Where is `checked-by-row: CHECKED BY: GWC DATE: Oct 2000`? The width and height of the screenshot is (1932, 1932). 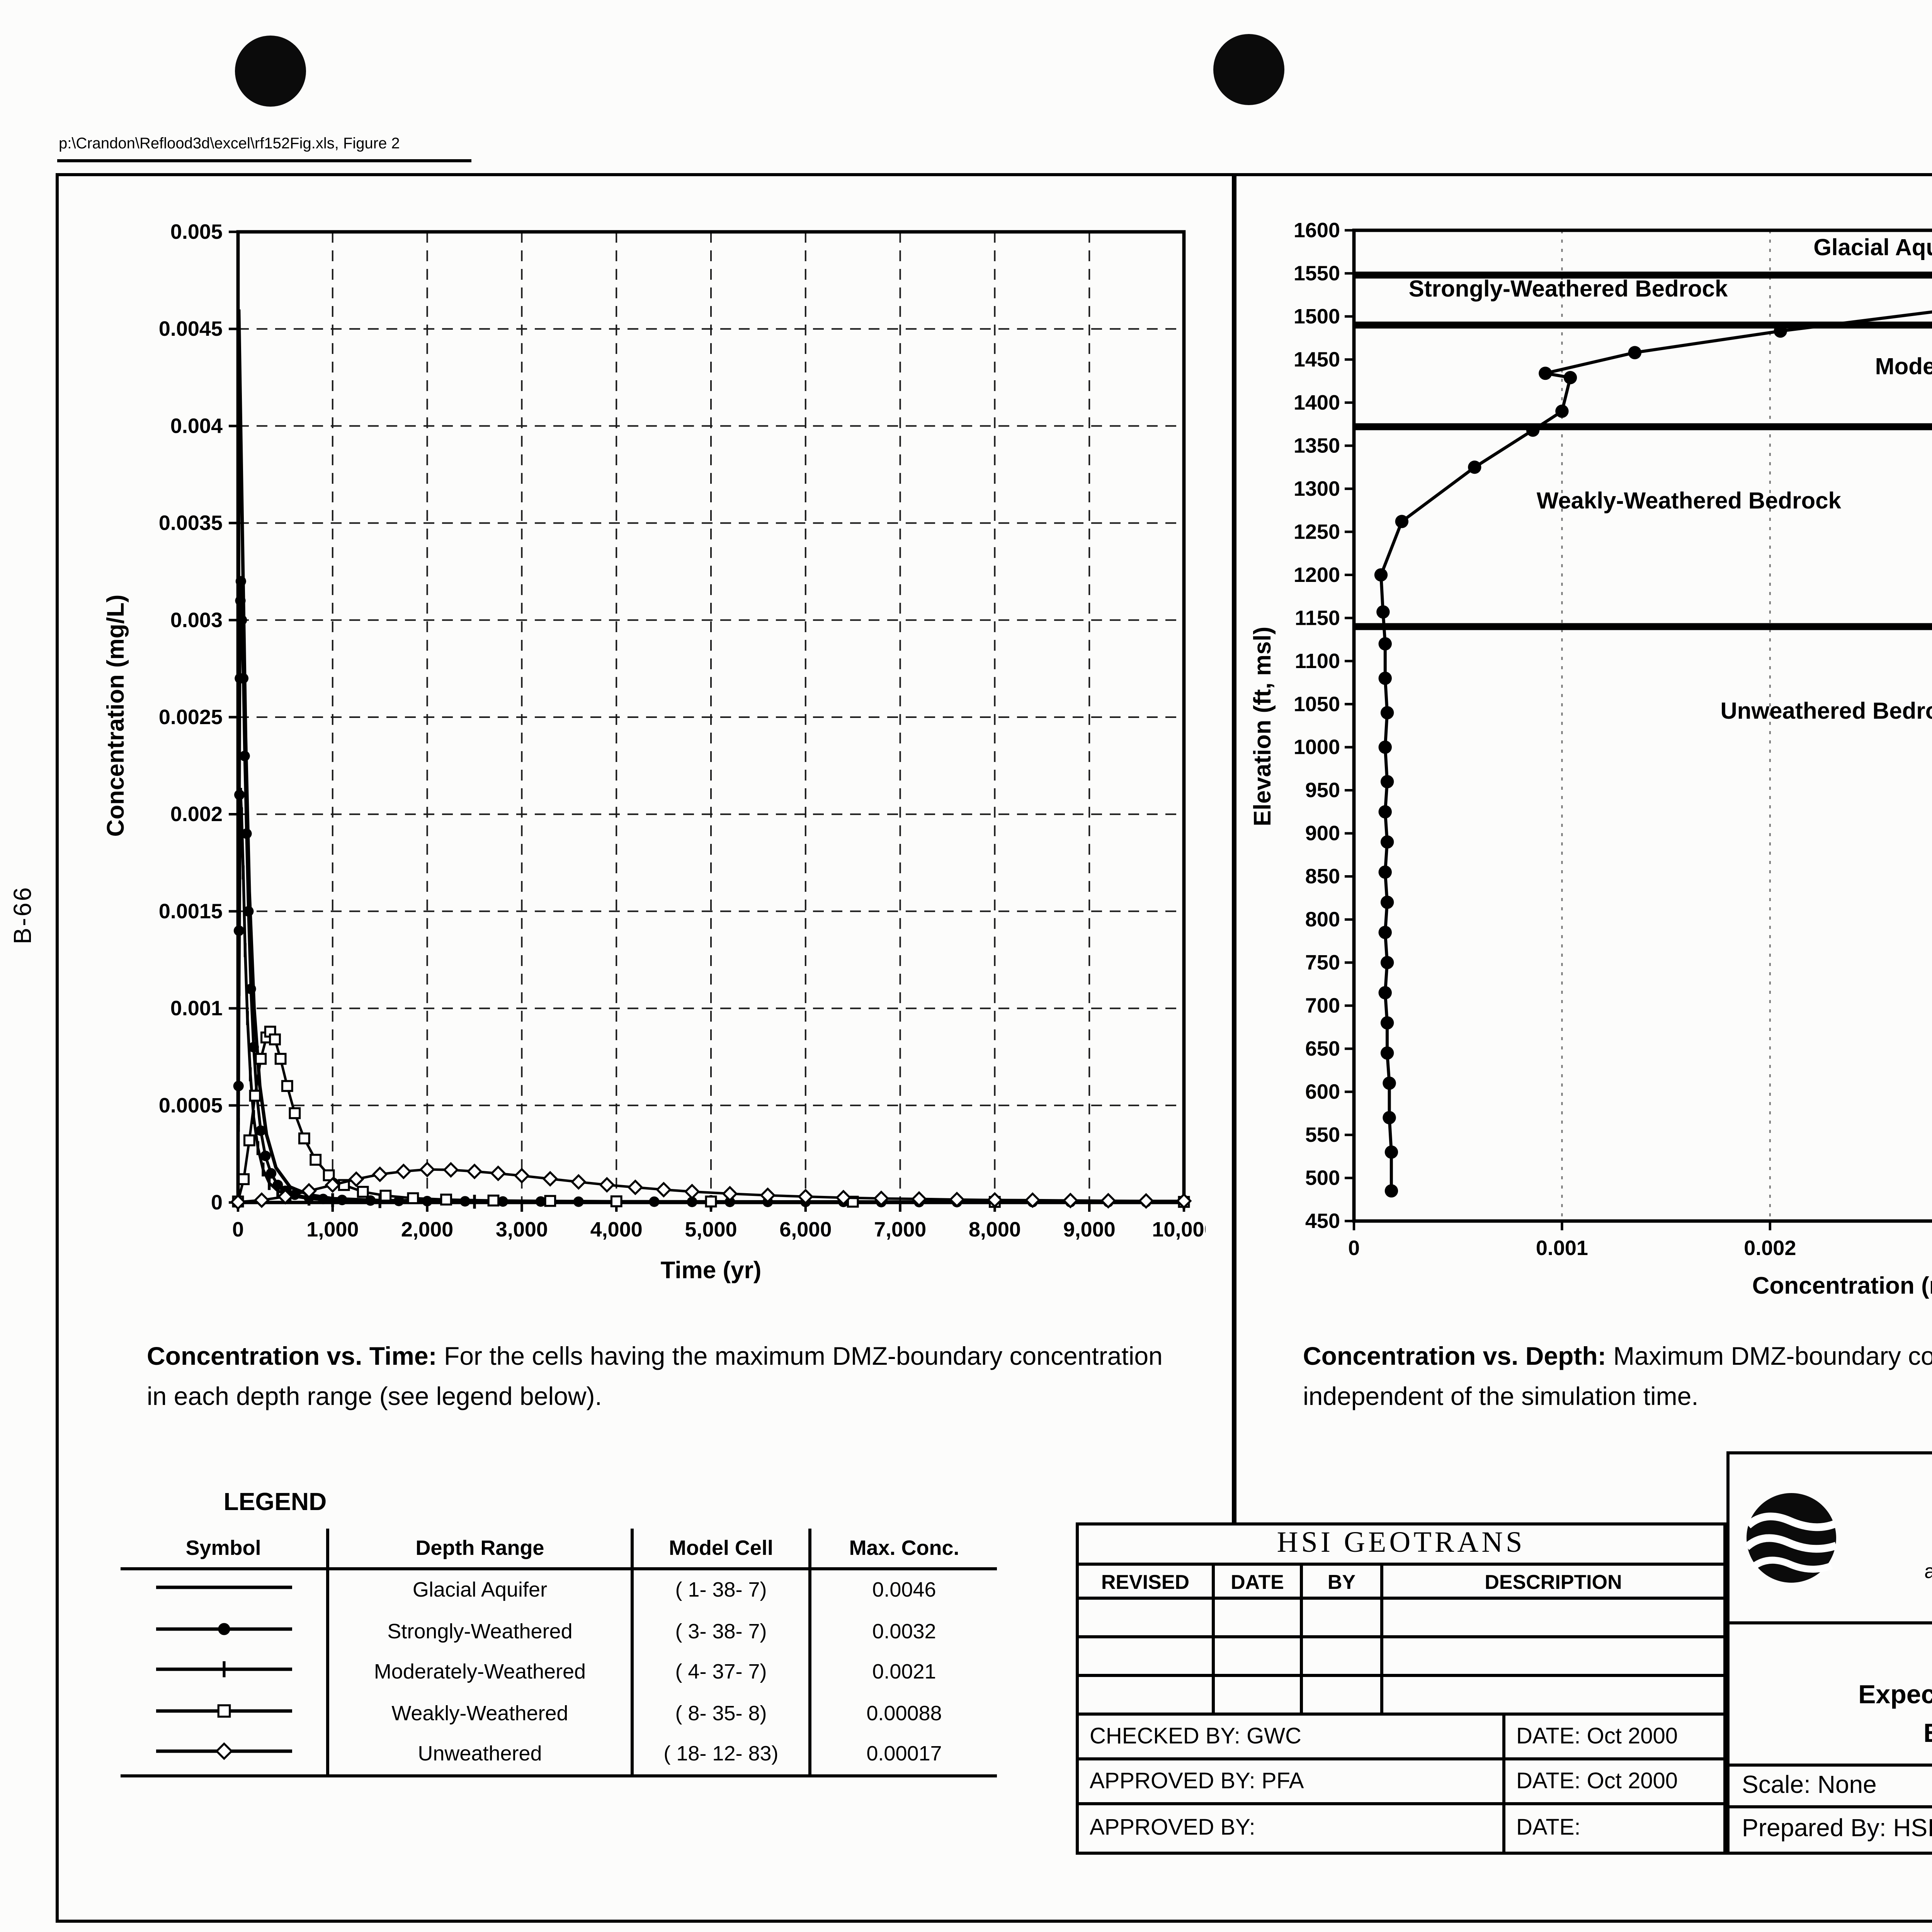
checked-by-row: CHECKED BY: GWC DATE: Oct 2000 is located at coordinates (1401, 1738).